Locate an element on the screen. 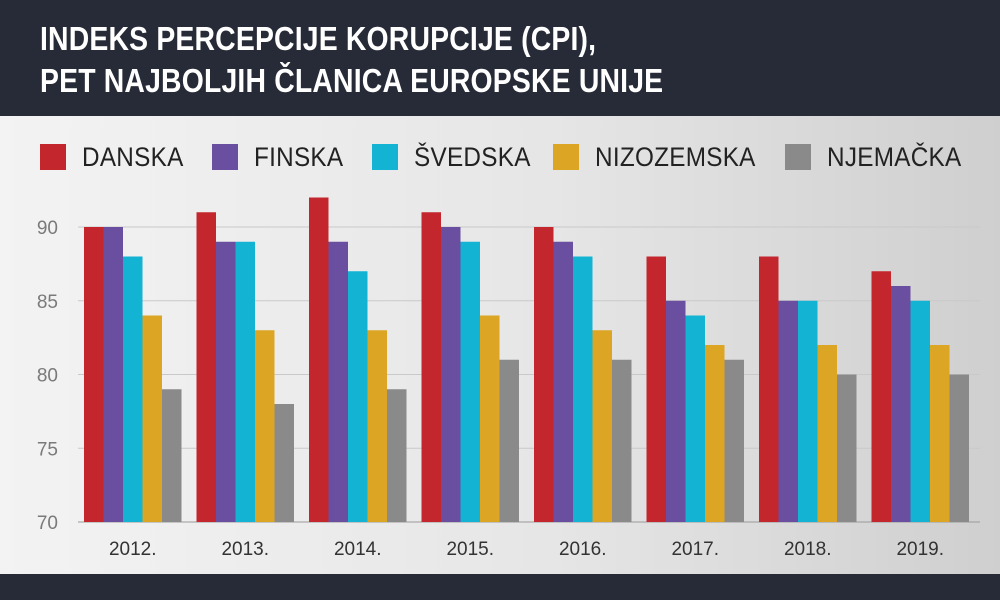 The height and width of the screenshot is (600, 1000). bar-švedska-2019 is located at coordinates (920, 411).